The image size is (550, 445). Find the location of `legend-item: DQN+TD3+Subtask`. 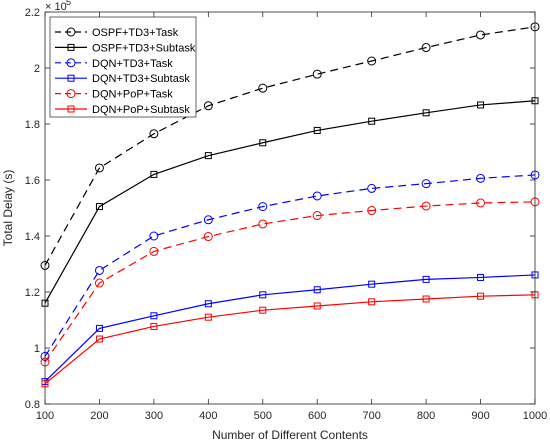

legend-item: DQN+TD3+Subtask is located at coordinates (122, 79).